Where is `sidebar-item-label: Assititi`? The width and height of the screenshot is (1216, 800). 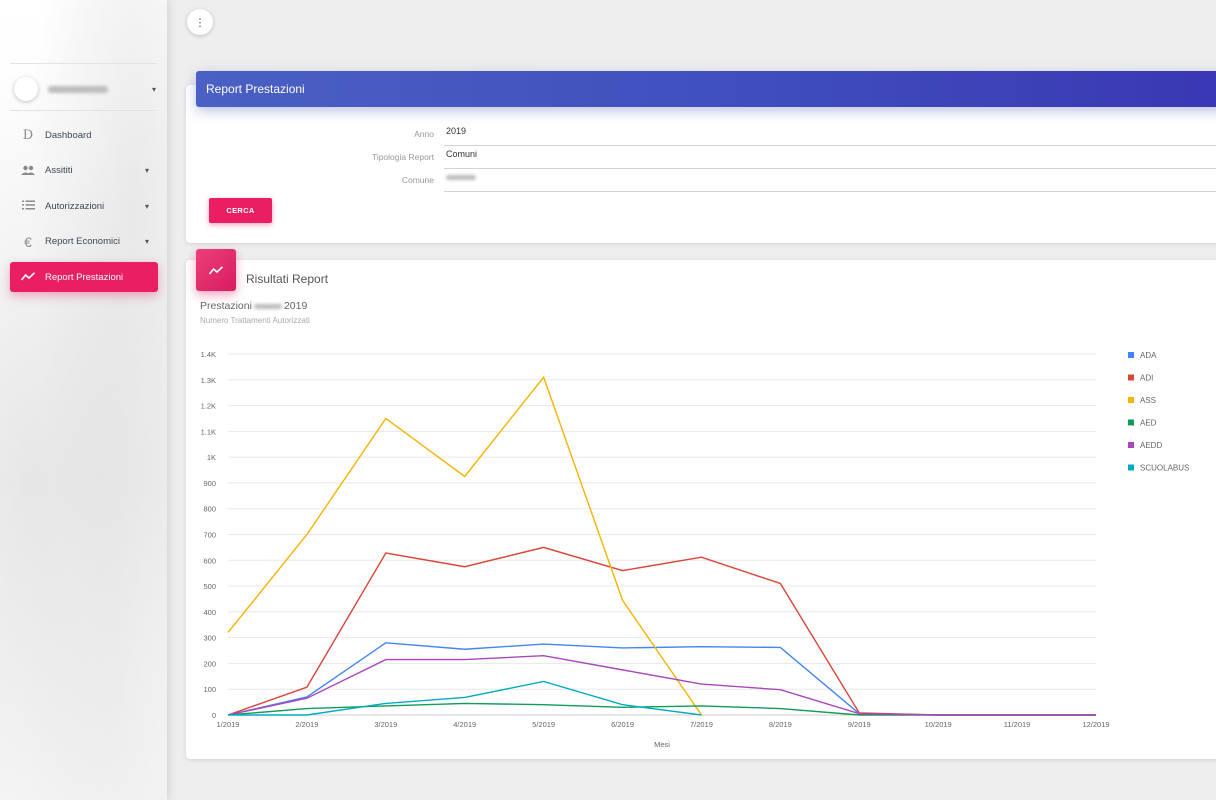 sidebar-item-label: Assititi is located at coordinates (59, 170).